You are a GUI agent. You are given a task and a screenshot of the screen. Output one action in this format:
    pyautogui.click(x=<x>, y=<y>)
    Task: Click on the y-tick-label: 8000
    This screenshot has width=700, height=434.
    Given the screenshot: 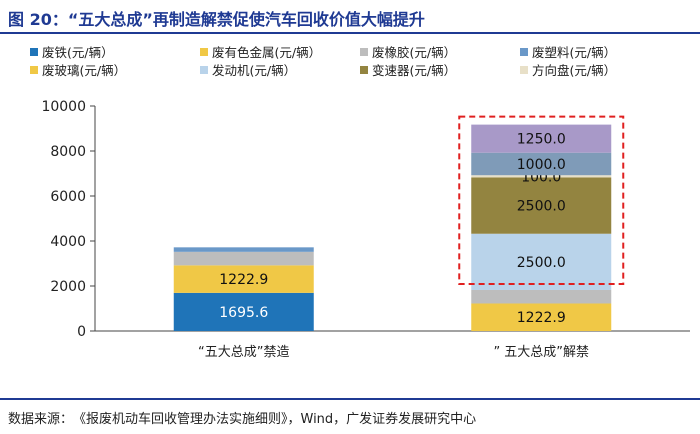 What is the action you would take?
    pyautogui.click(x=68, y=152)
    